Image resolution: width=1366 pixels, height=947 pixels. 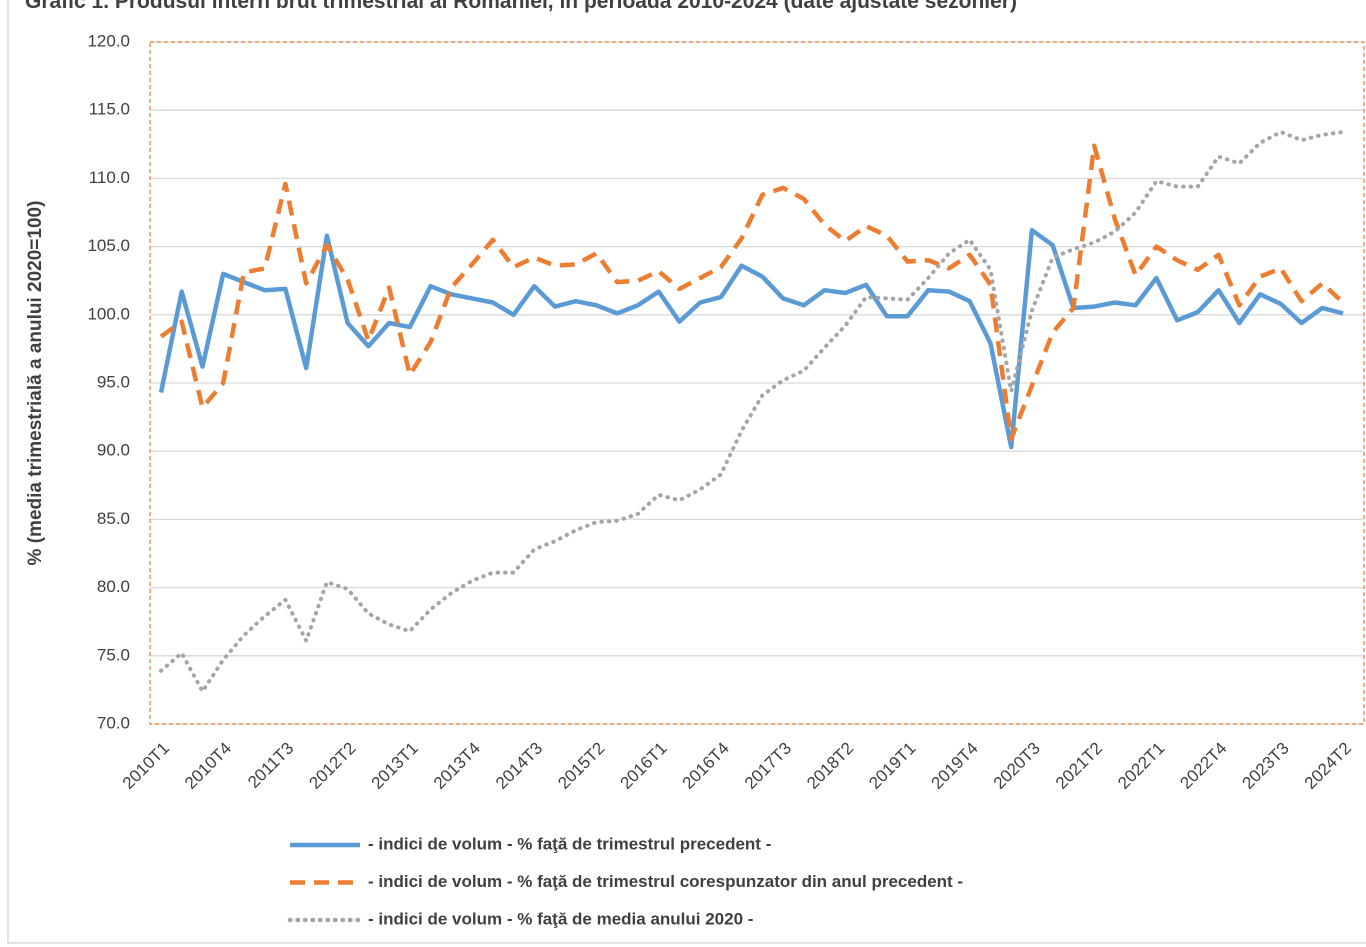 I want to click on x-tick-label: 2022T1, so click(x=1141, y=766).